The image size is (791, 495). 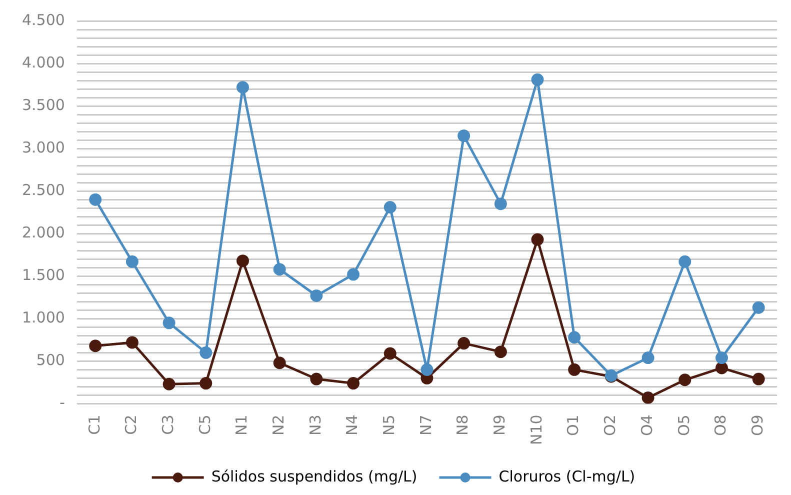 I want to click on x-tick-label: N3, so click(x=315, y=425).